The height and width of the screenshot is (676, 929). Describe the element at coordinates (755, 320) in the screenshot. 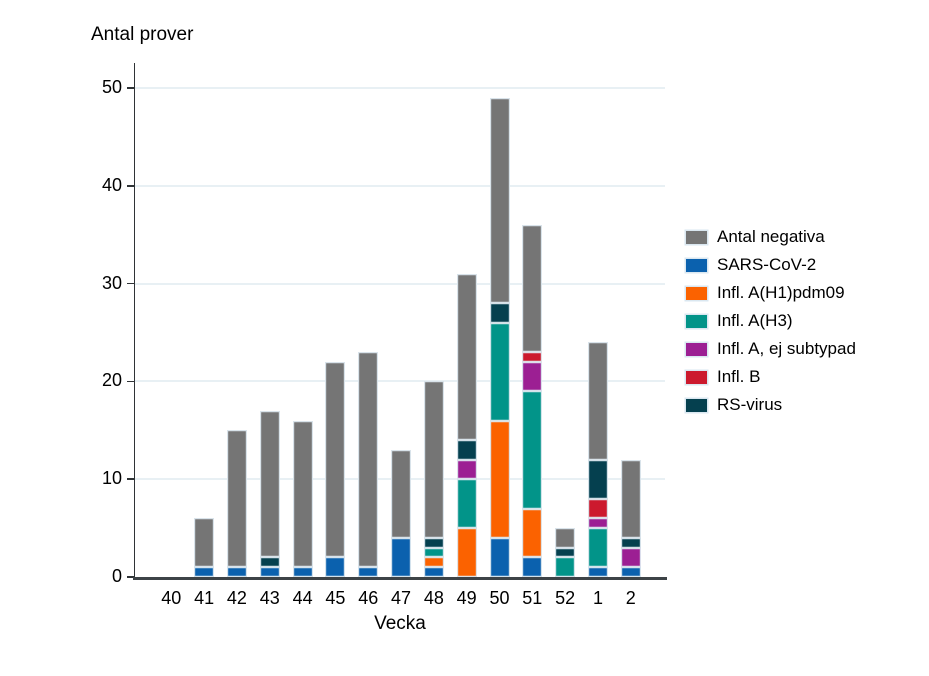

I see `legend-label: Infl. A(H3)` at that location.